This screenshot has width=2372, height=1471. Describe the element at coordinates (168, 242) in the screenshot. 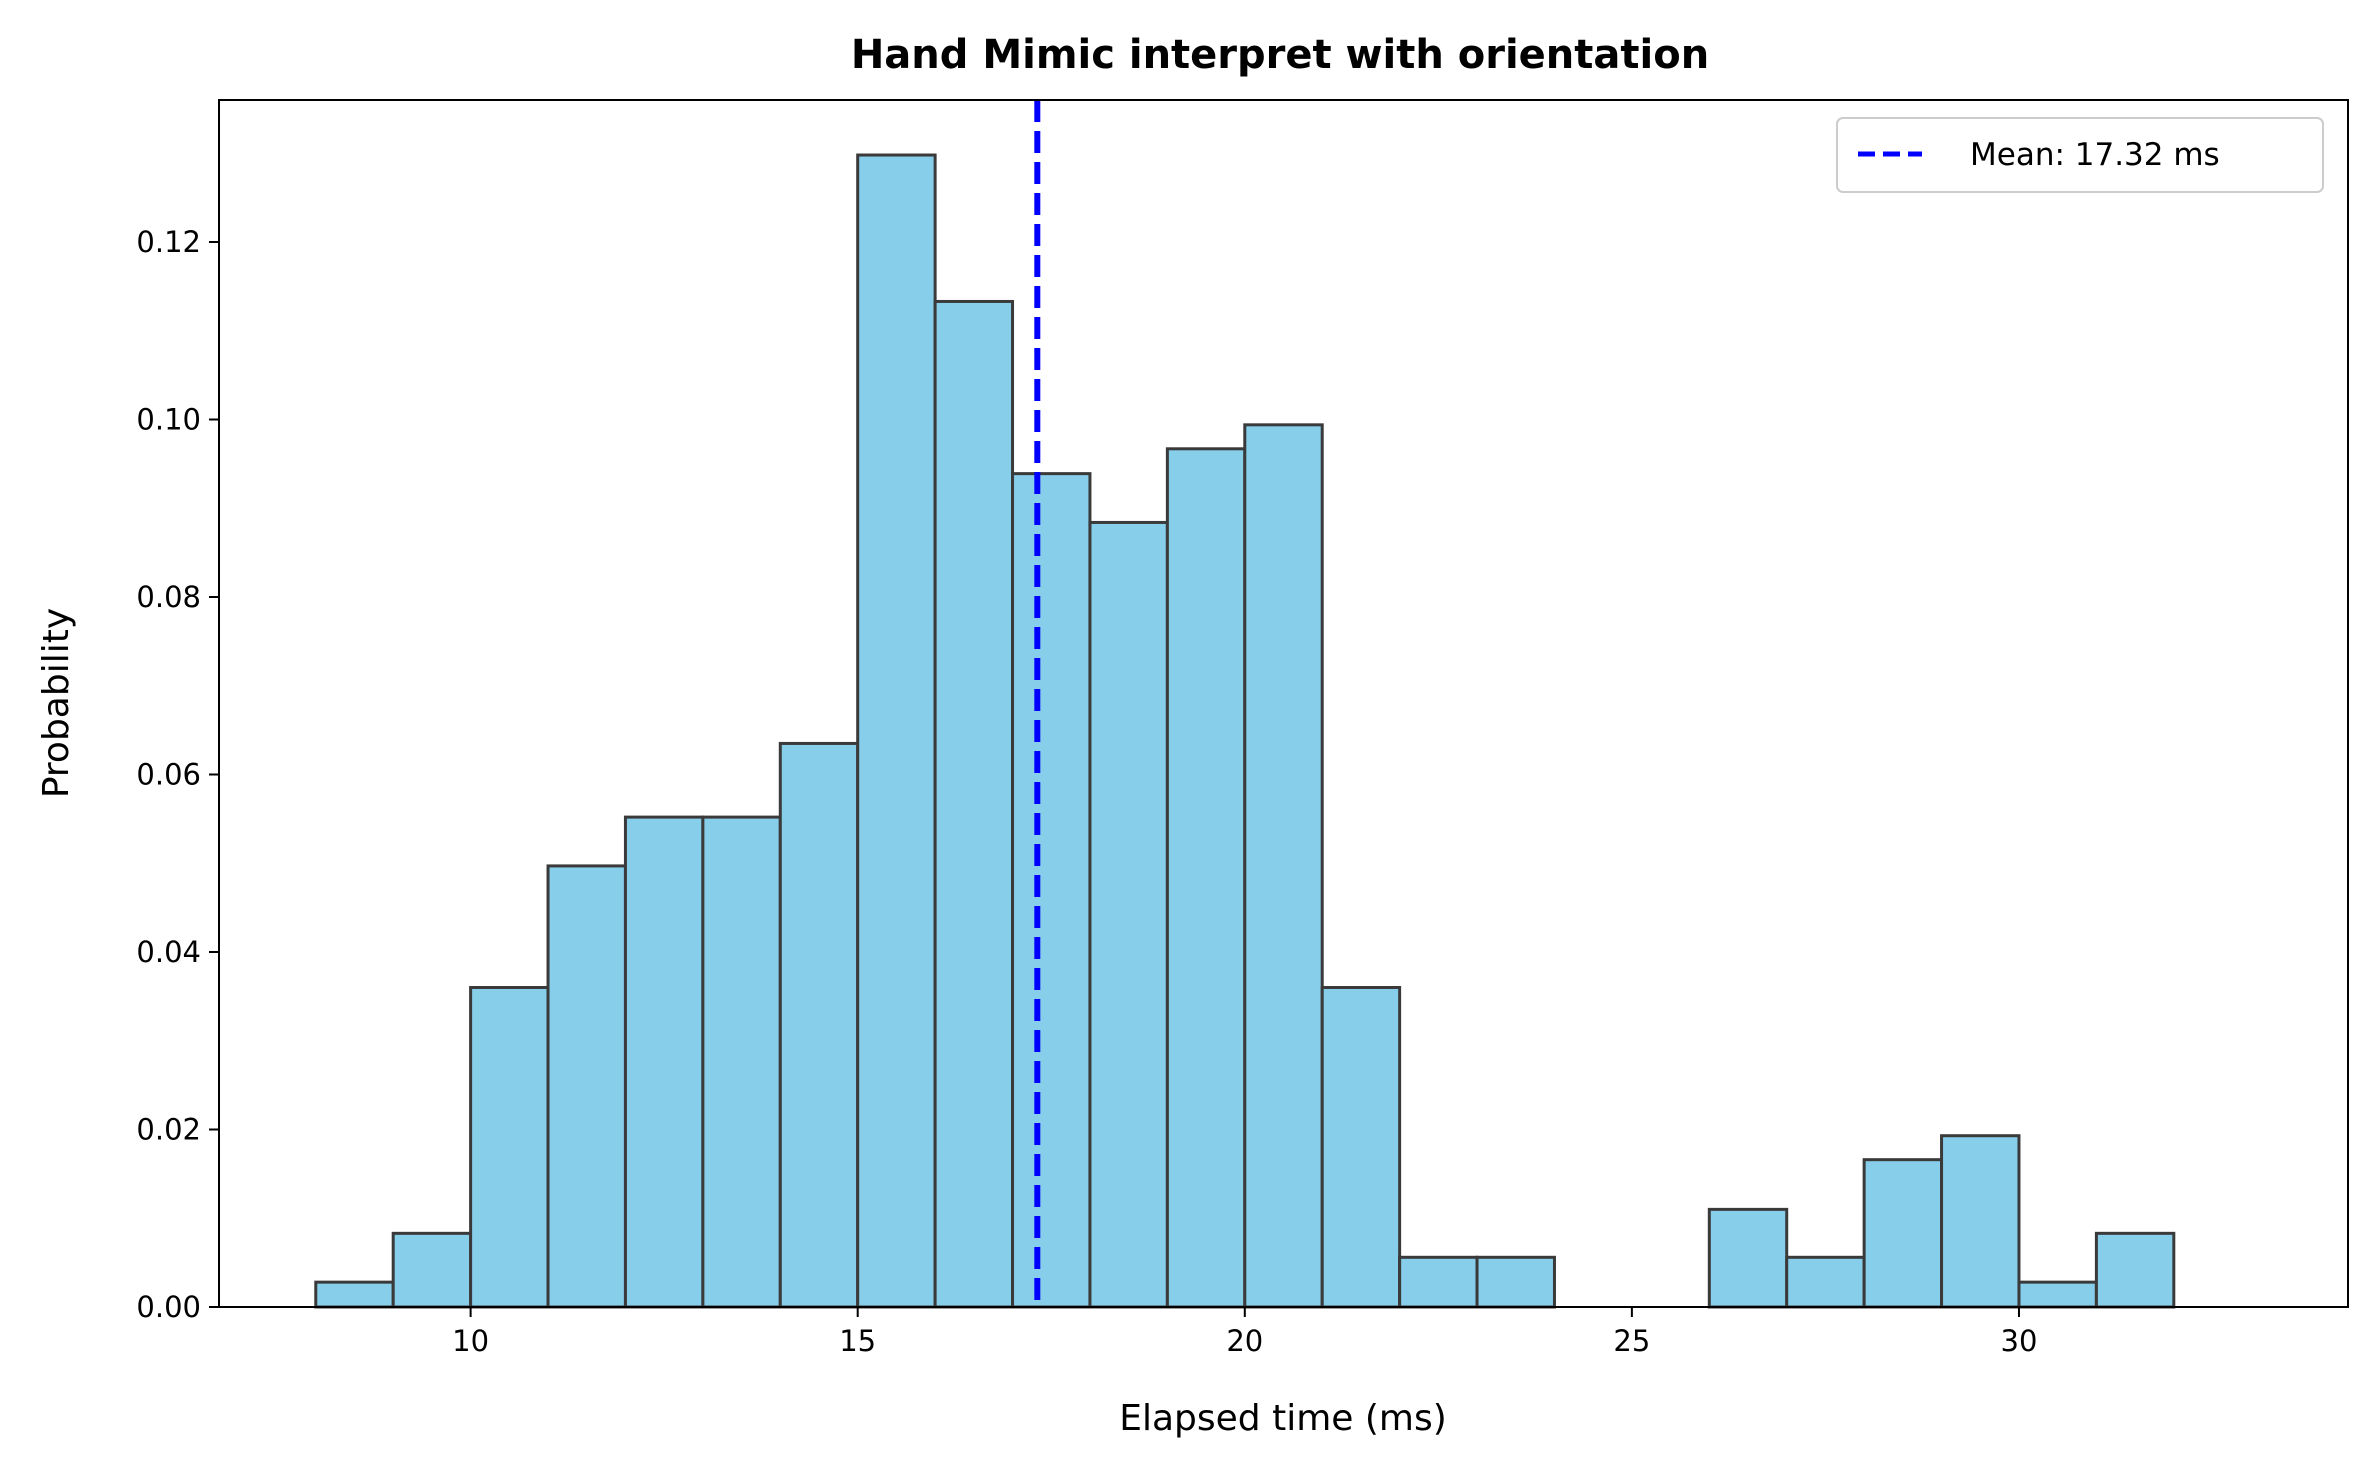

I see `y-tick-label: 0.12` at that location.